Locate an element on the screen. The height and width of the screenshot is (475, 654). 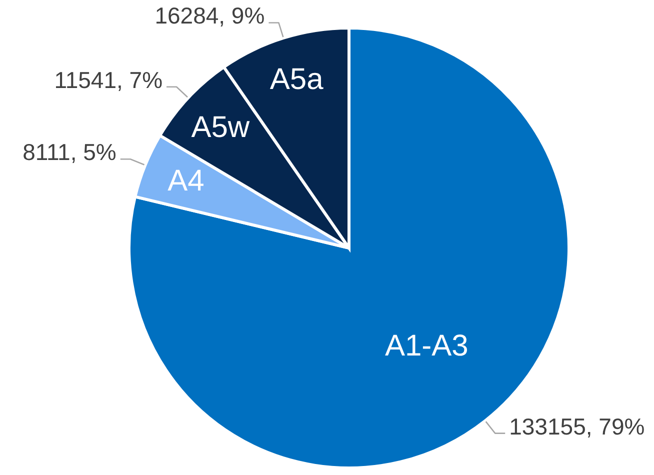
slice-label: A1-A3 is located at coordinates (426, 345).